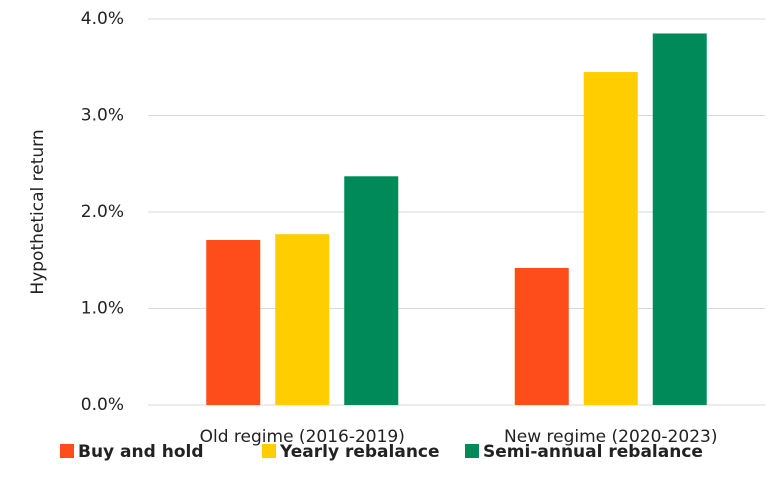 This screenshot has width=774, height=493. Describe the element at coordinates (610, 437) in the screenshot. I see `x-tick-label: New regime (2020-2023)` at that location.